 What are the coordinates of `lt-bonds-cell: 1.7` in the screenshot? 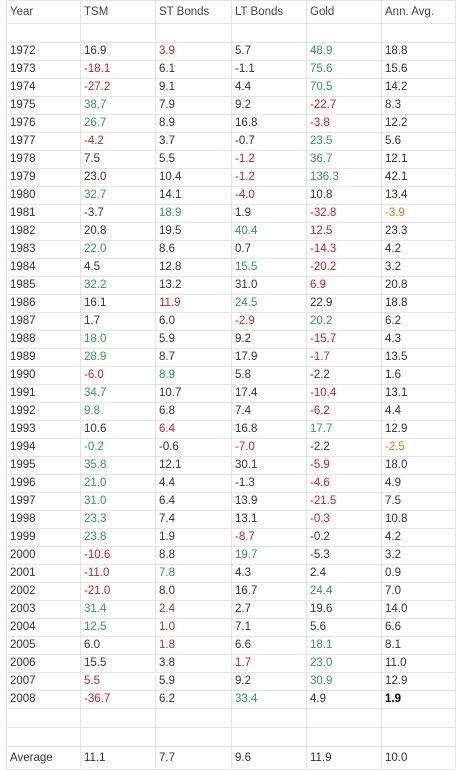 It's located at (269, 663).